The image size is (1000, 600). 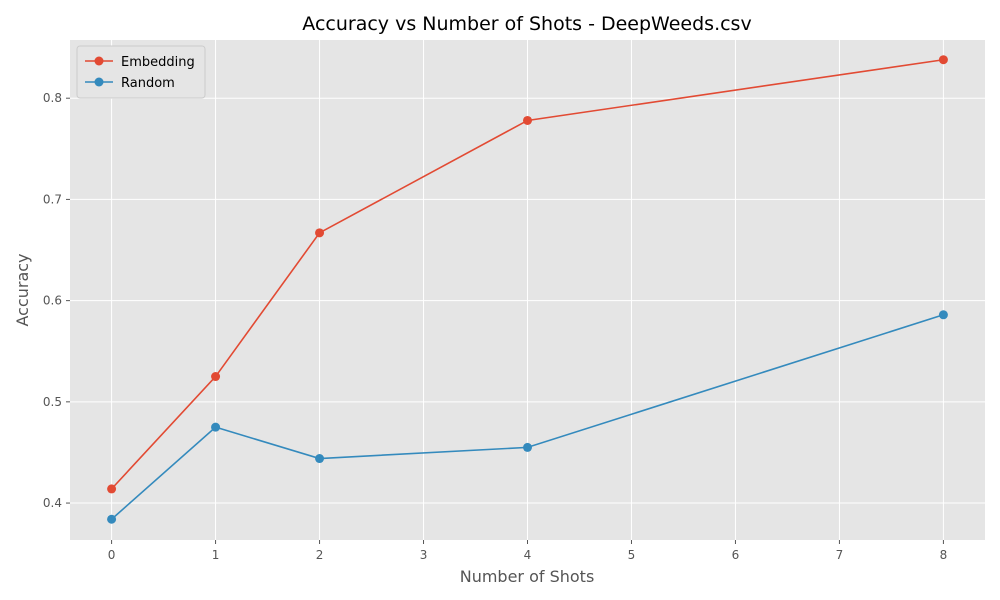 What do you see at coordinates (112, 555) in the screenshot?
I see `x-tick-label: 0` at bounding box center [112, 555].